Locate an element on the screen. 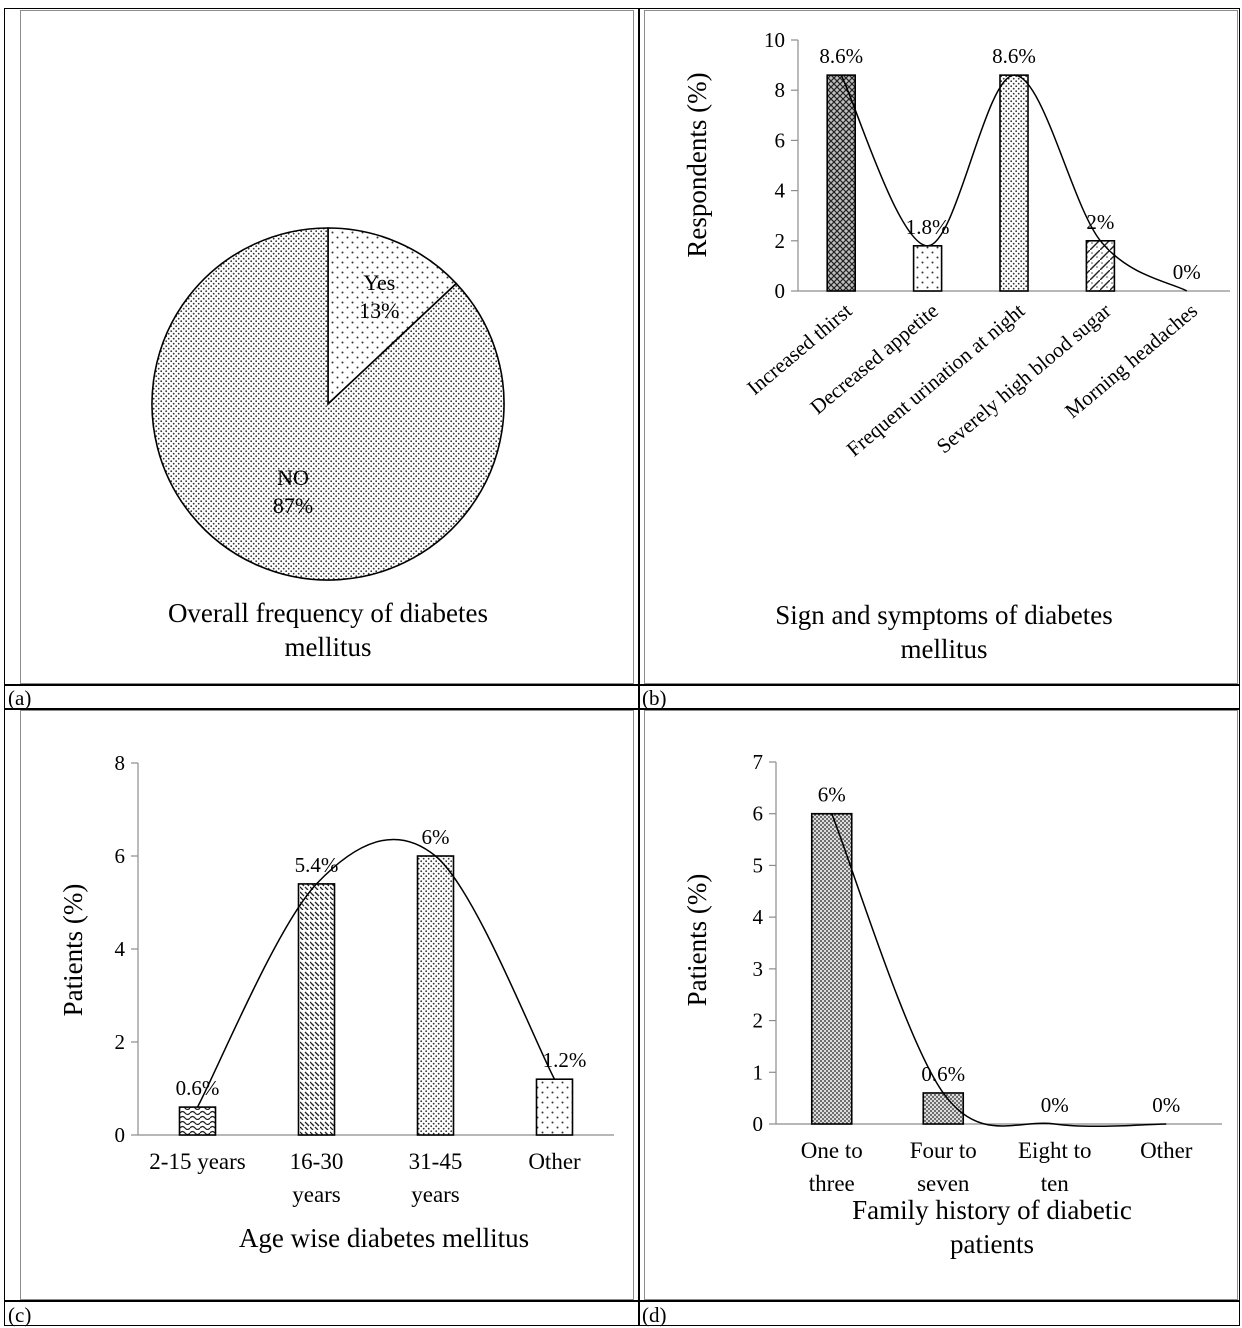 This screenshot has height=1328, width=1242. chart-c-y-tick-label: 0 is located at coordinates (120, 1135).